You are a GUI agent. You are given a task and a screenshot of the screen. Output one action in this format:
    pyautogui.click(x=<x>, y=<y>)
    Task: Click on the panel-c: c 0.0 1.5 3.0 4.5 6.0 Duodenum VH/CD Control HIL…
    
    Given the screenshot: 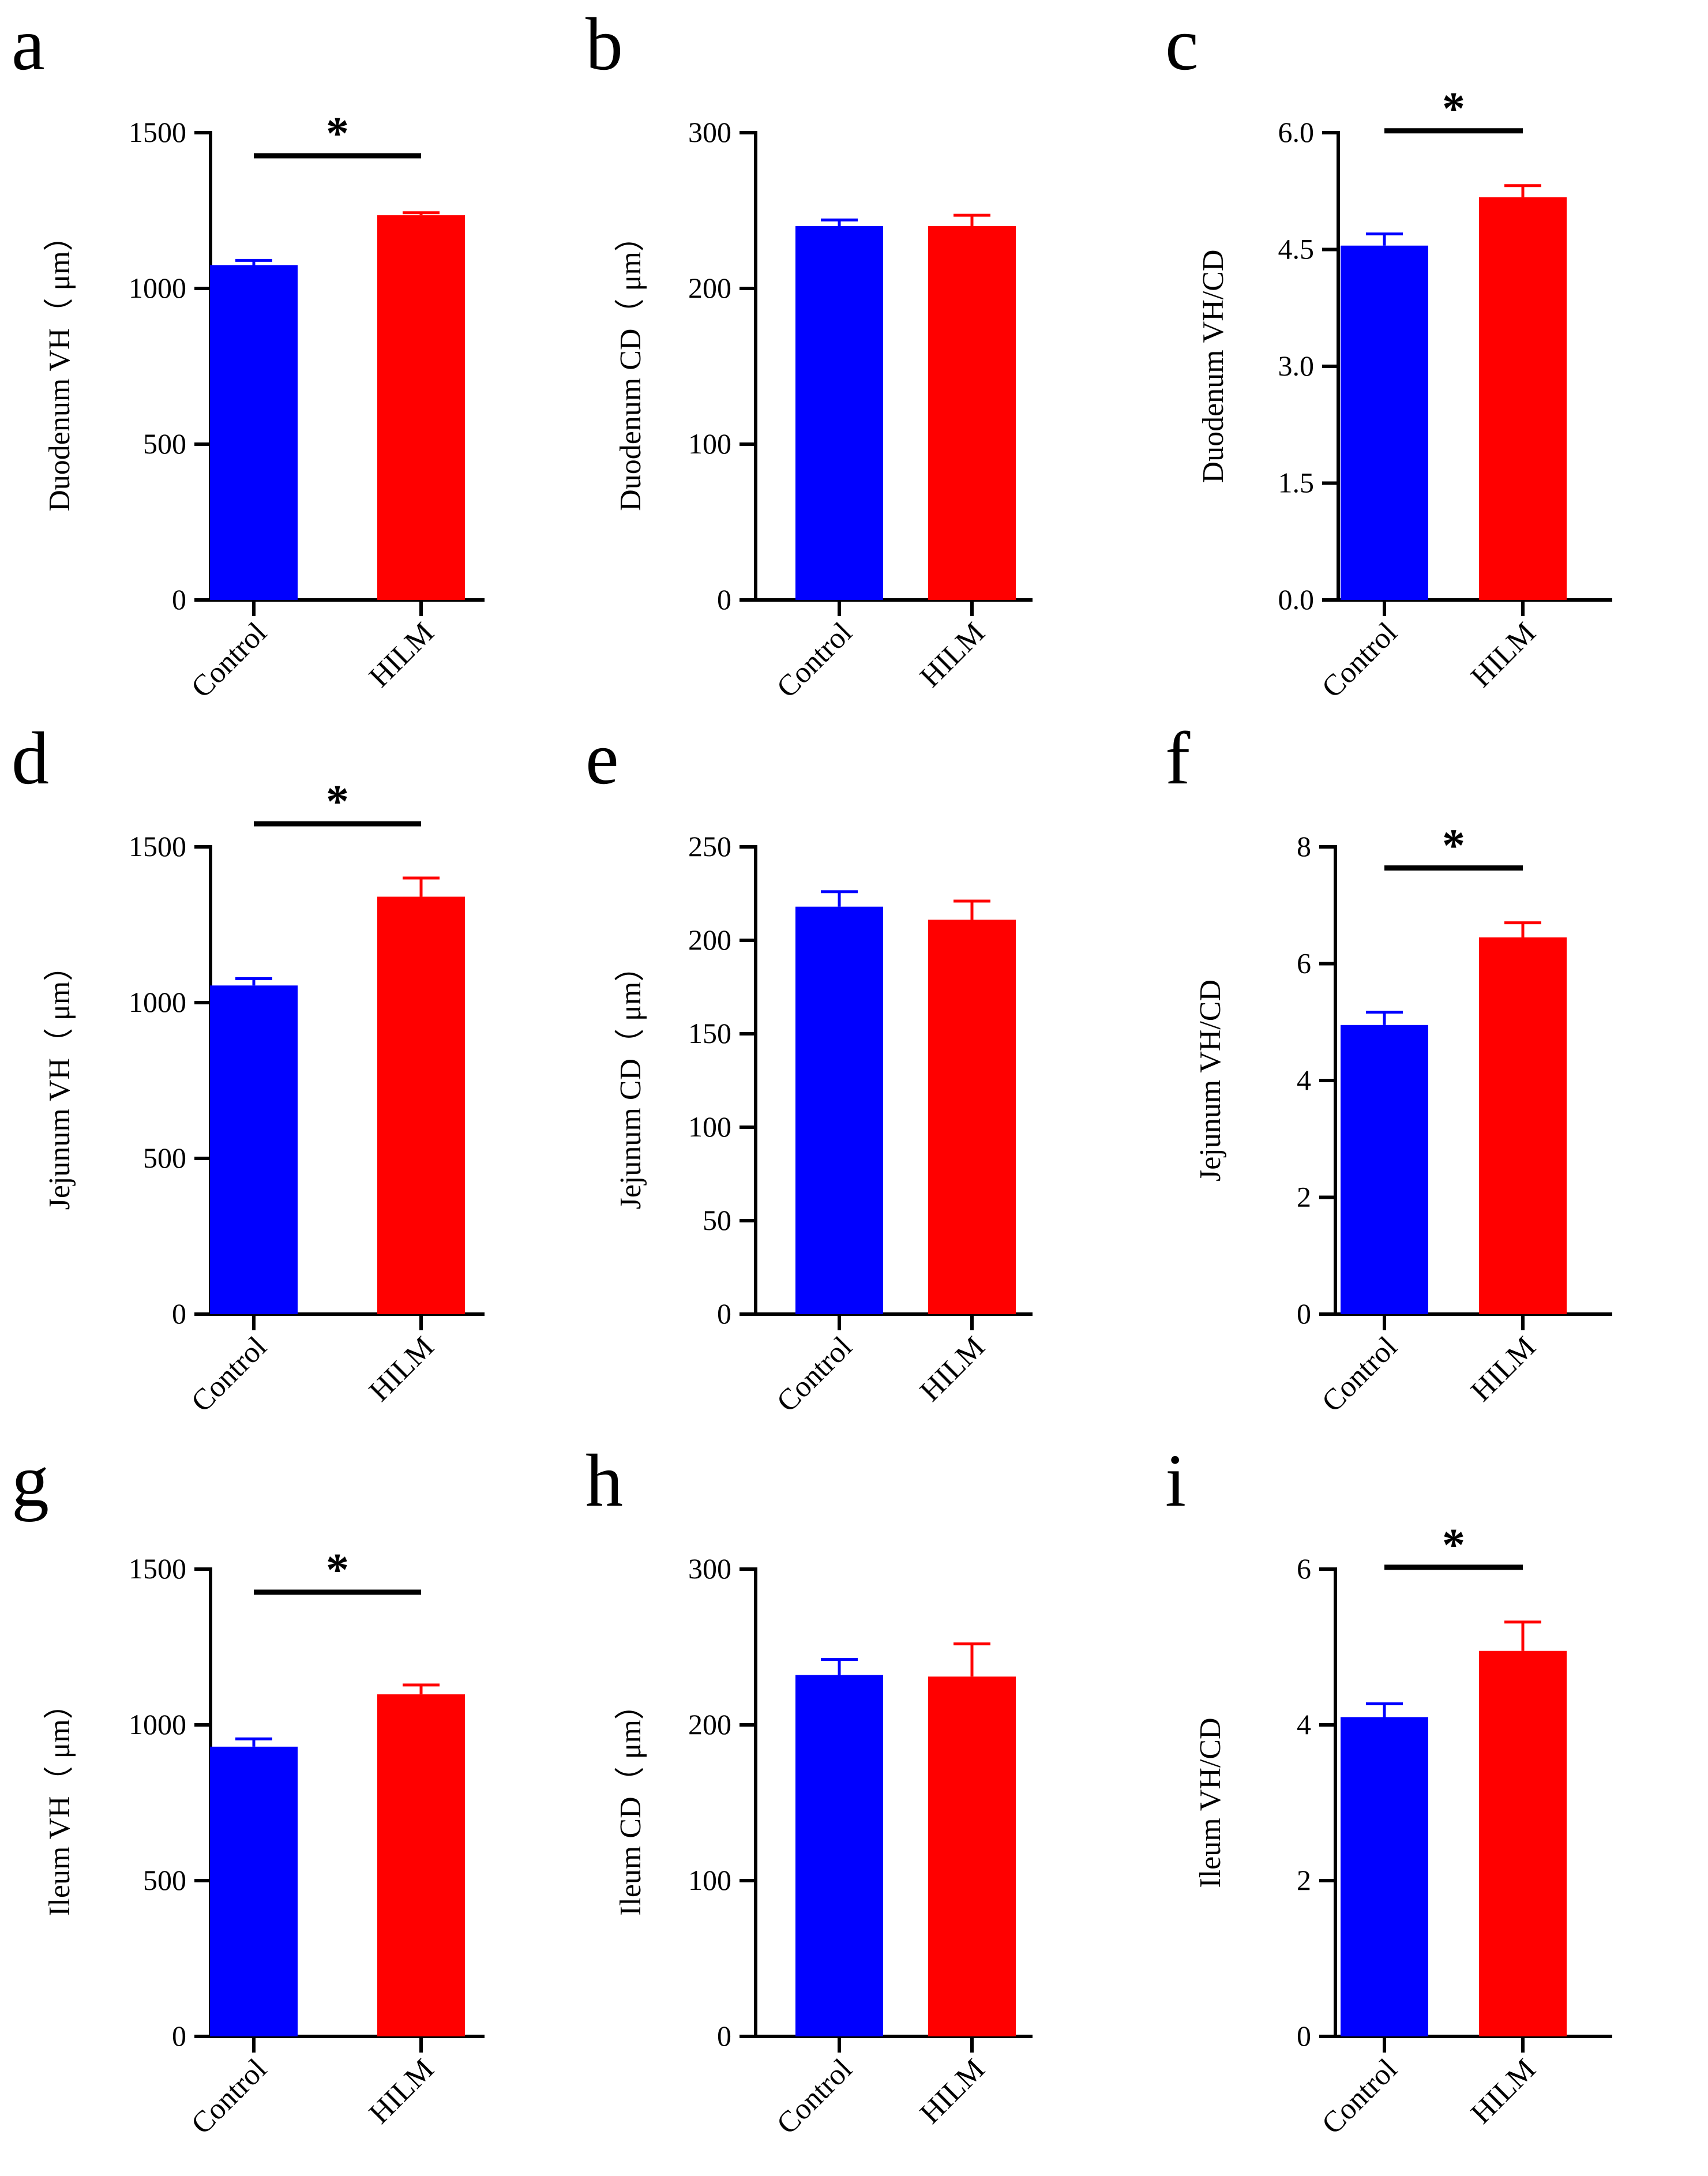 What is the action you would take?
    pyautogui.click(x=1388, y=353)
    